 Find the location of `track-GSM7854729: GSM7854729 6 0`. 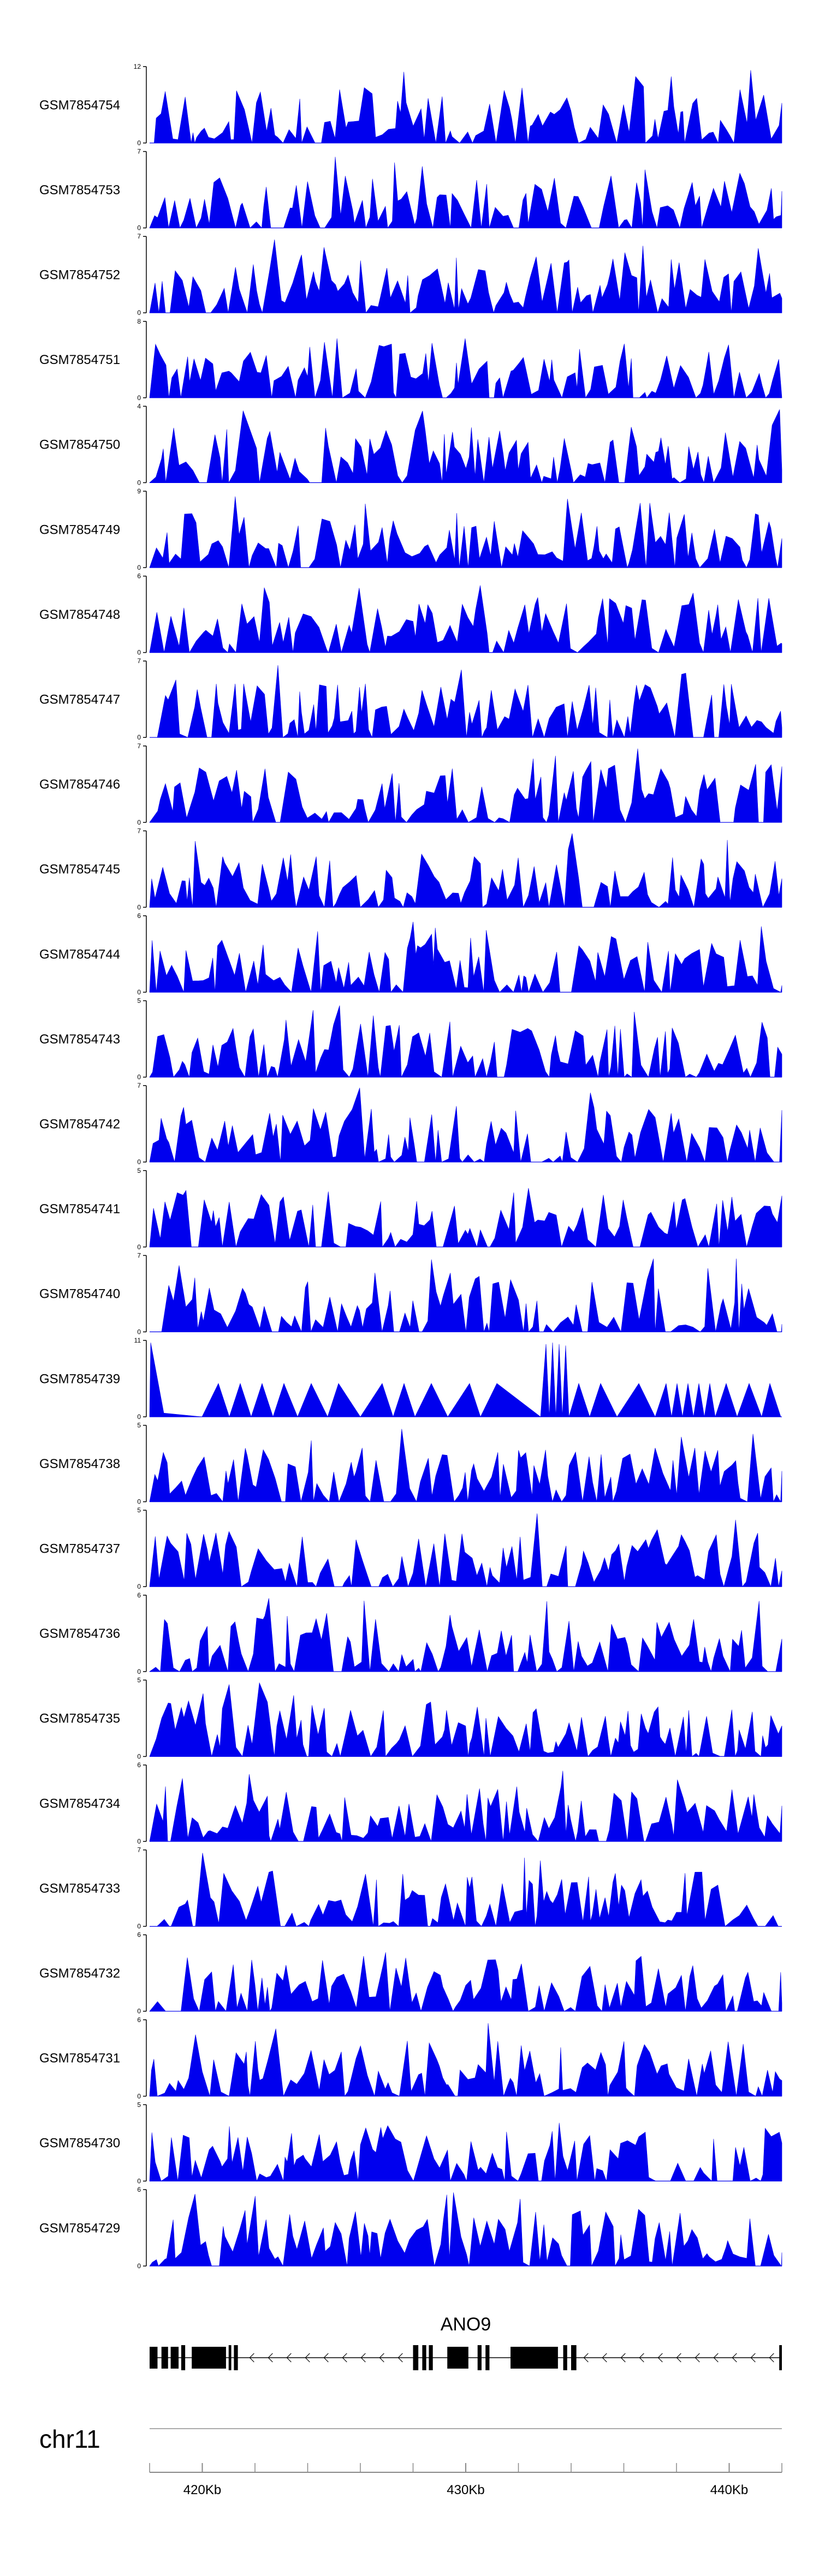

track-GSM7854729: GSM7854729 6 0 is located at coordinates (410, 2228).